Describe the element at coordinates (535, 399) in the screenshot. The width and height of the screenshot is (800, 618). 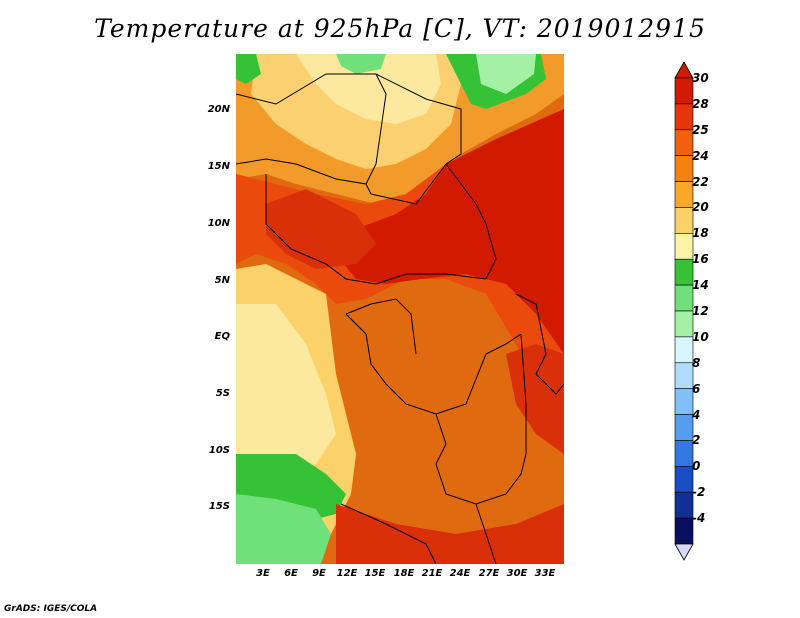
I see `hot-zone-east-lakes` at that location.